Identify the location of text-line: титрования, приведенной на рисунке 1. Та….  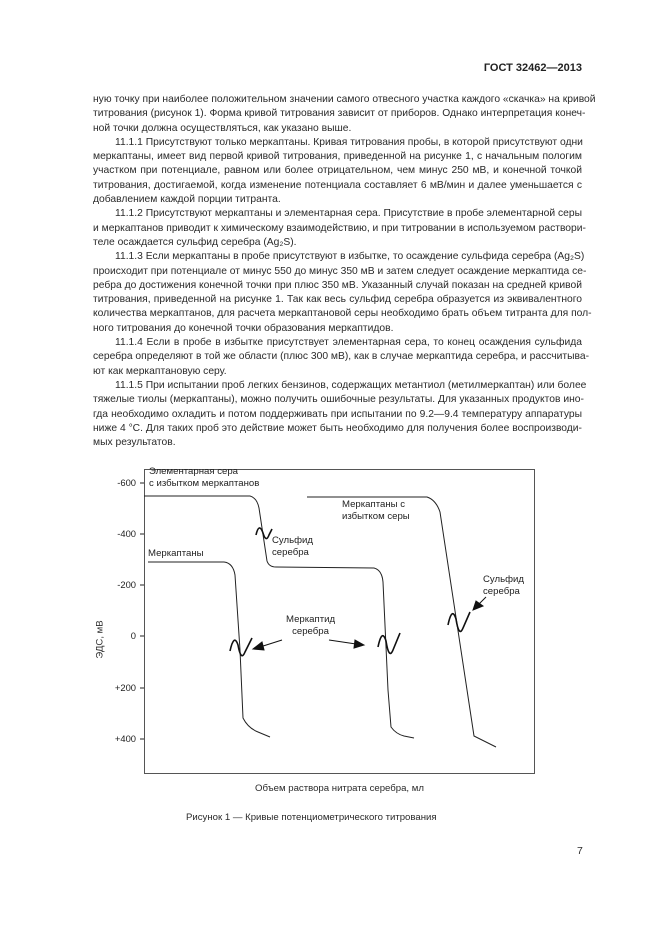
(337, 300).